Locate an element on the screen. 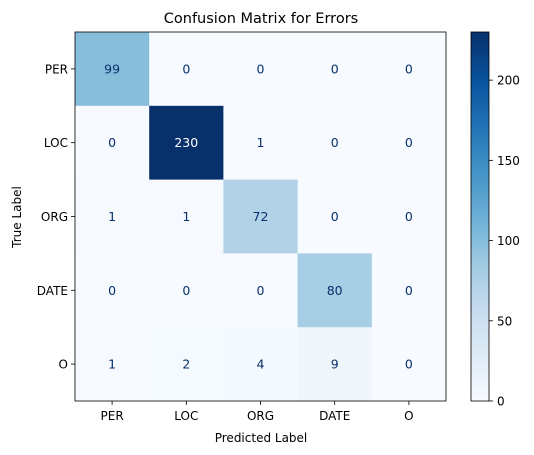 The height and width of the screenshot is (455, 534). x-axis-ticks: PER LOC ORG DATE O is located at coordinates (257, 412).